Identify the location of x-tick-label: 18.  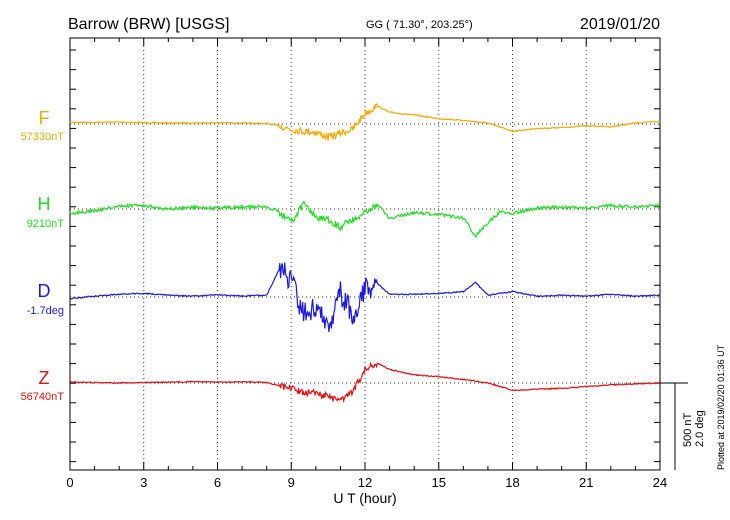
(512, 482).